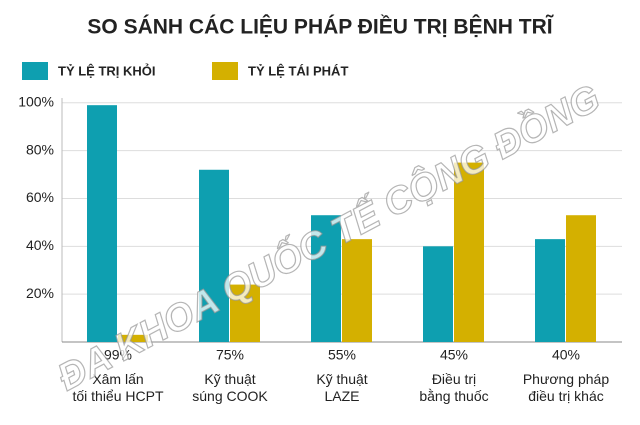 The height and width of the screenshot is (425, 640). Describe the element at coordinates (320, 27) in the screenshot. I see `chart-title: SO SÁNH CÁC LIỆU PHÁP ĐIỀU TRỊ BỆNH TRĨ` at that location.